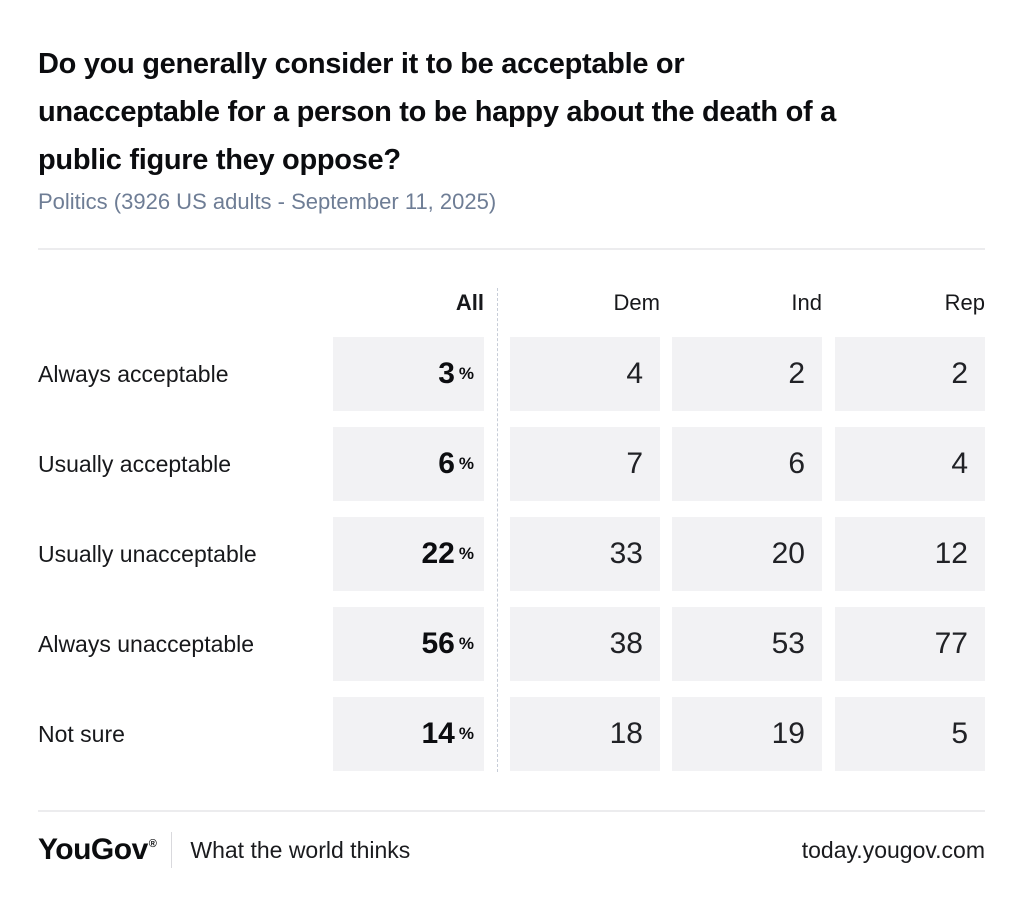 This screenshot has height=912, width=1024. What do you see at coordinates (511, 312) in the screenshot?
I see `table-header: All Dem Ind Rep` at bounding box center [511, 312].